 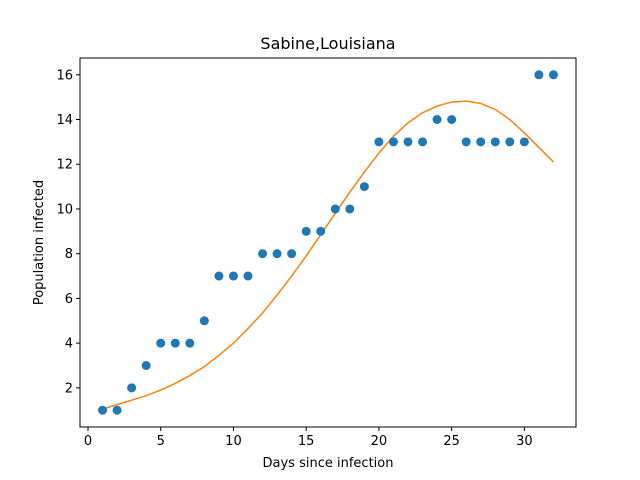 I want to click on y-tick-label: 8, so click(x=69, y=254).